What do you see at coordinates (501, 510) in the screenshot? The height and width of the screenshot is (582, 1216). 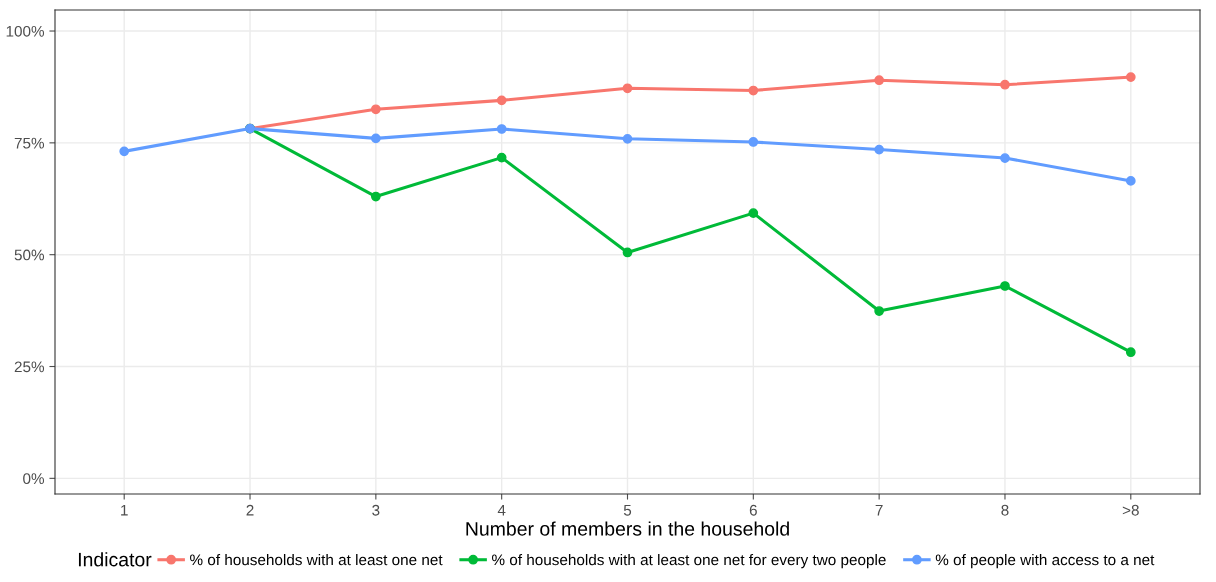 I see `x-tick-label: 4` at bounding box center [501, 510].